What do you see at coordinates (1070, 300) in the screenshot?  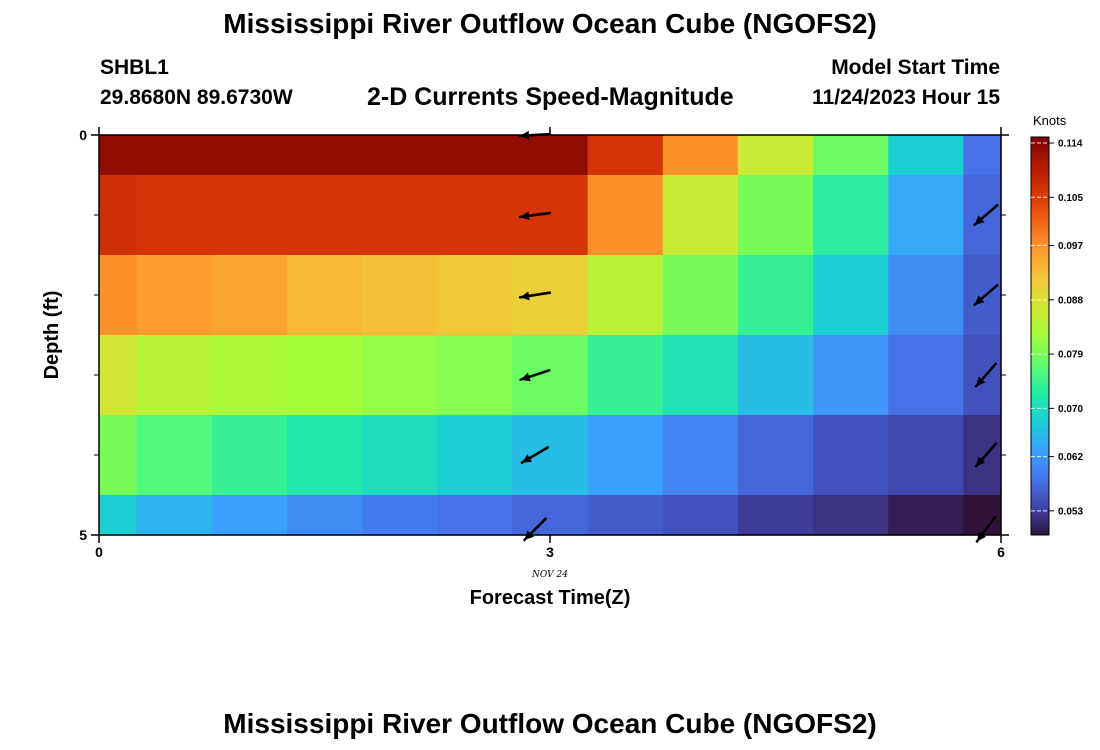 I see `colorbar-tick-label: 0.088` at bounding box center [1070, 300].